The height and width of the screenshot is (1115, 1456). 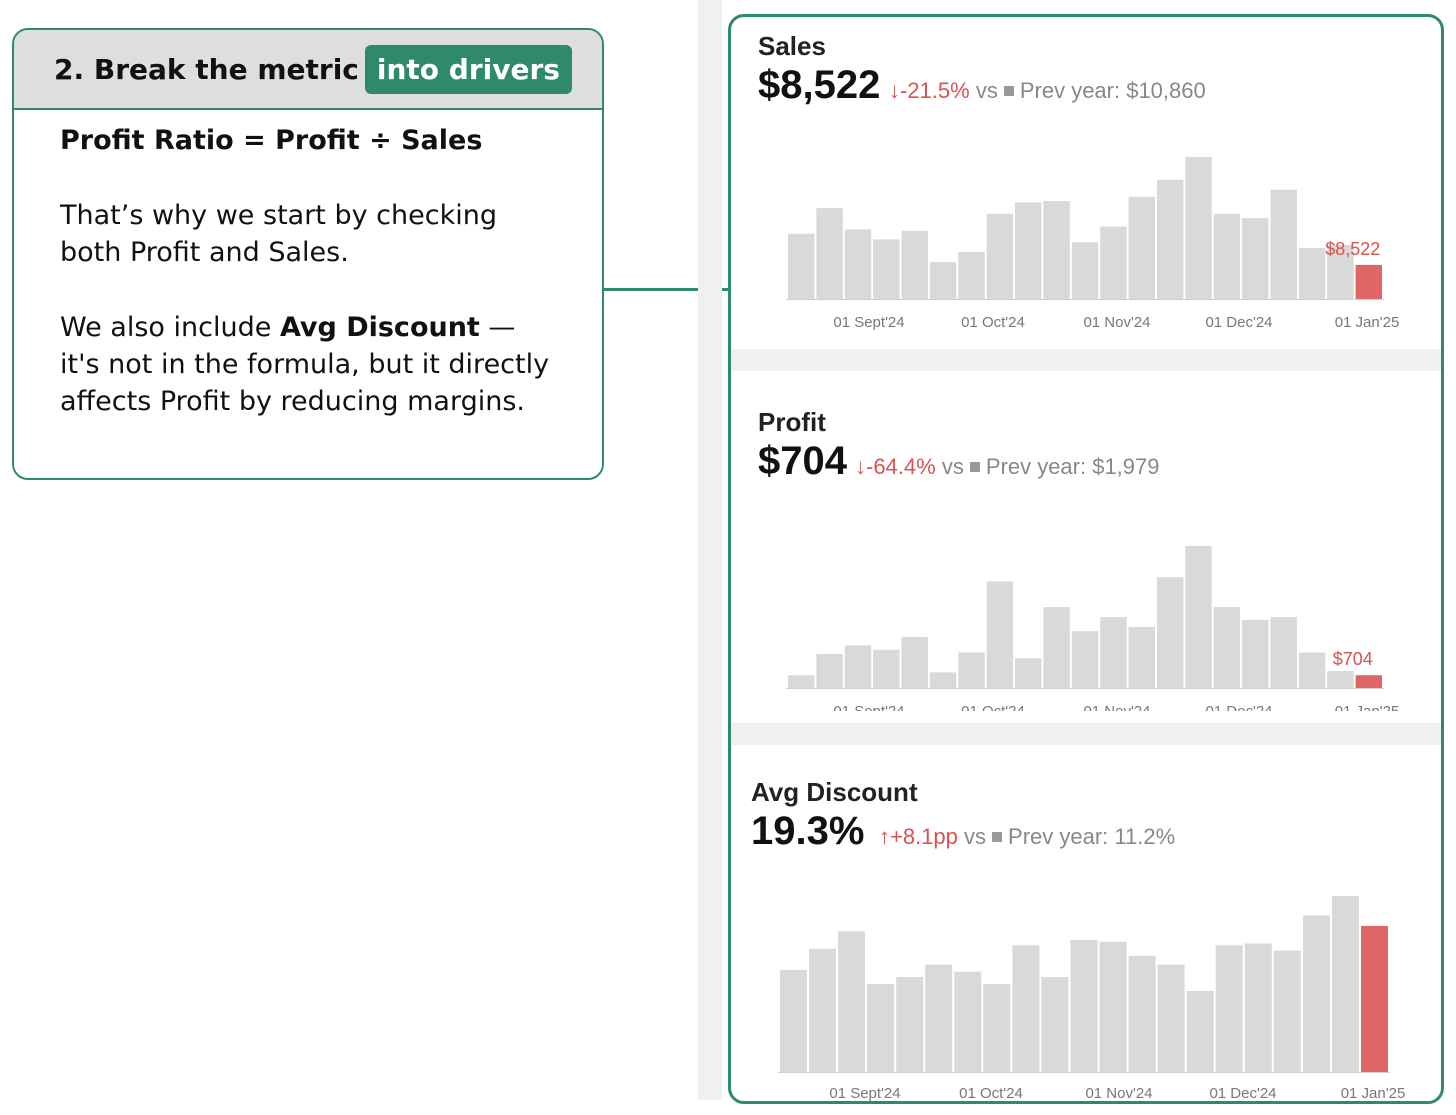 What do you see at coordinates (895, 466) in the screenshot?
I see `profit-delta: ↓-64.4%` at bounding box center [895, 466].